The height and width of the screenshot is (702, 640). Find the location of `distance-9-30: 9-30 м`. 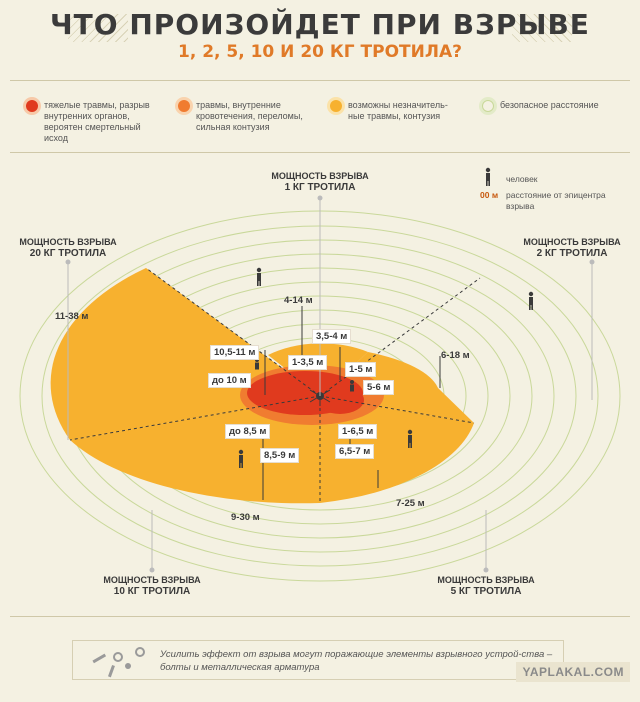

distance-9-30: 9-30 м is located at coordinates (245, 517).